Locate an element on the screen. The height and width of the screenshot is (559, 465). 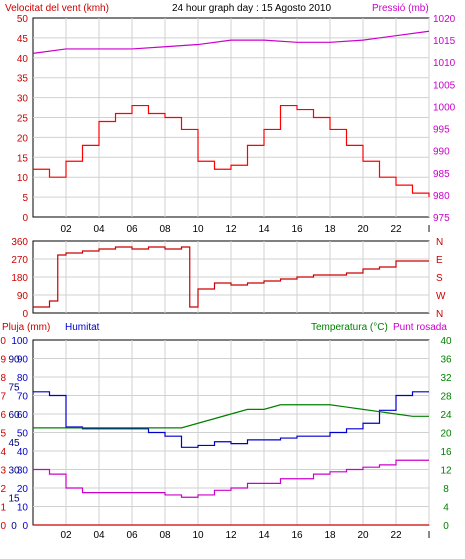
wind-tick-label: 15 is located at coordinates (23, 158).